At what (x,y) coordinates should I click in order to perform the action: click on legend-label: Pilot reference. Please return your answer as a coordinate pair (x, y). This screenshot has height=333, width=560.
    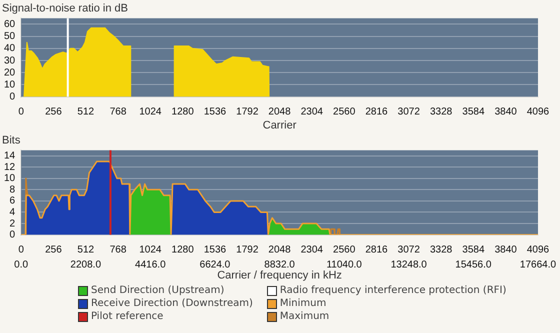
    Looking at the image, I should click on (127, 316).